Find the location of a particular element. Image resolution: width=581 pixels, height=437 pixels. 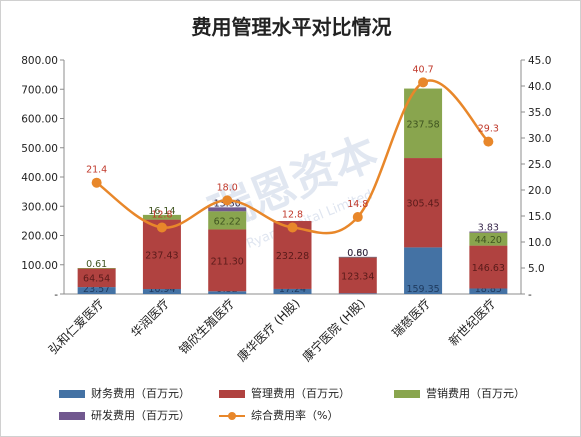

y-left-tick-label: 300.00 is located at coordinates (39, 207).